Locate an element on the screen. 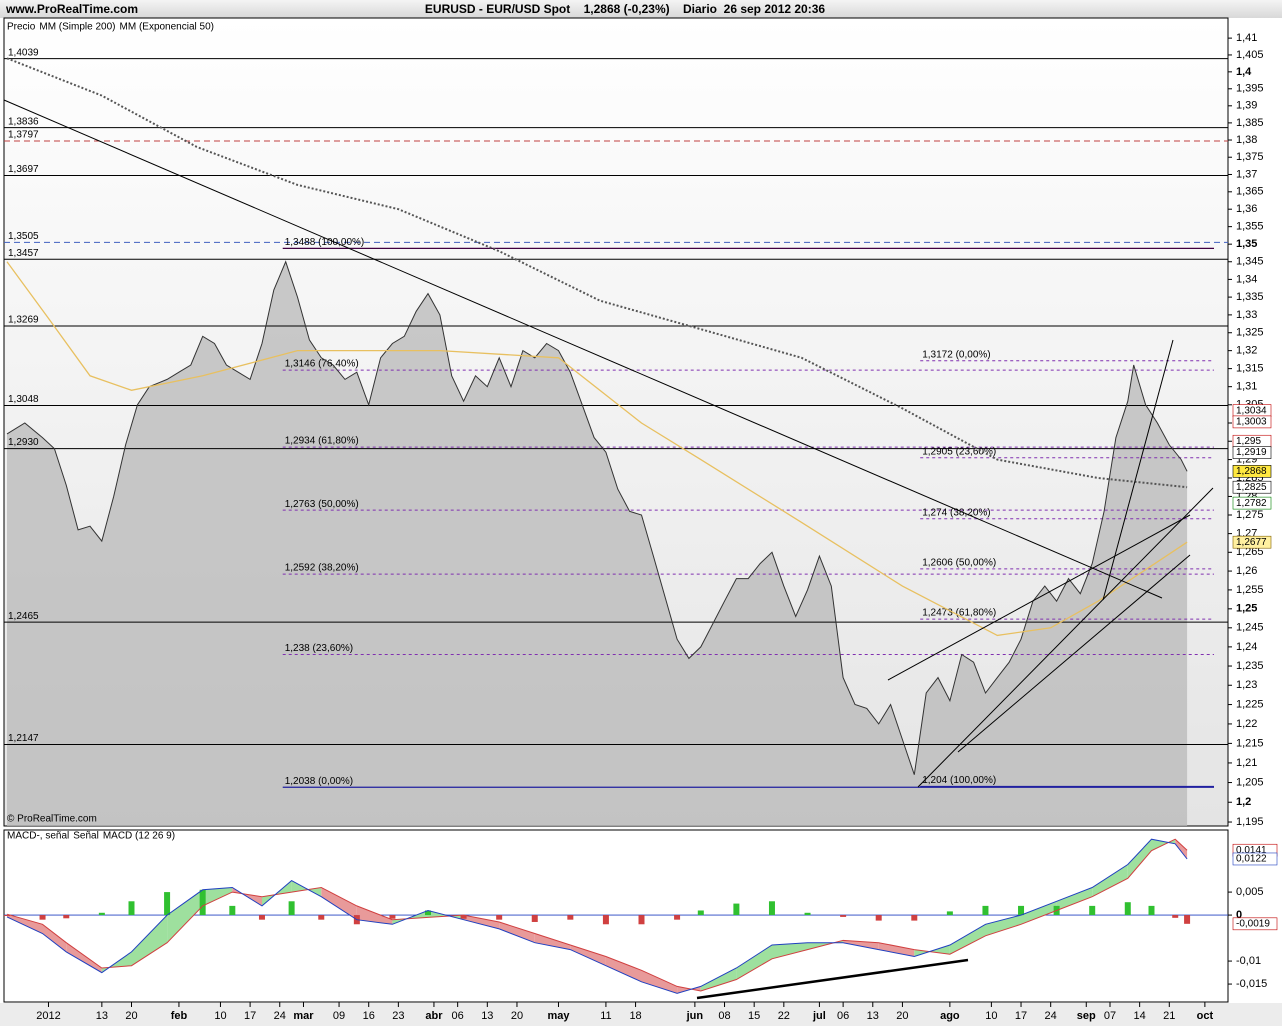  x-tick-label: 15 is located at coordinates (754, 1016).